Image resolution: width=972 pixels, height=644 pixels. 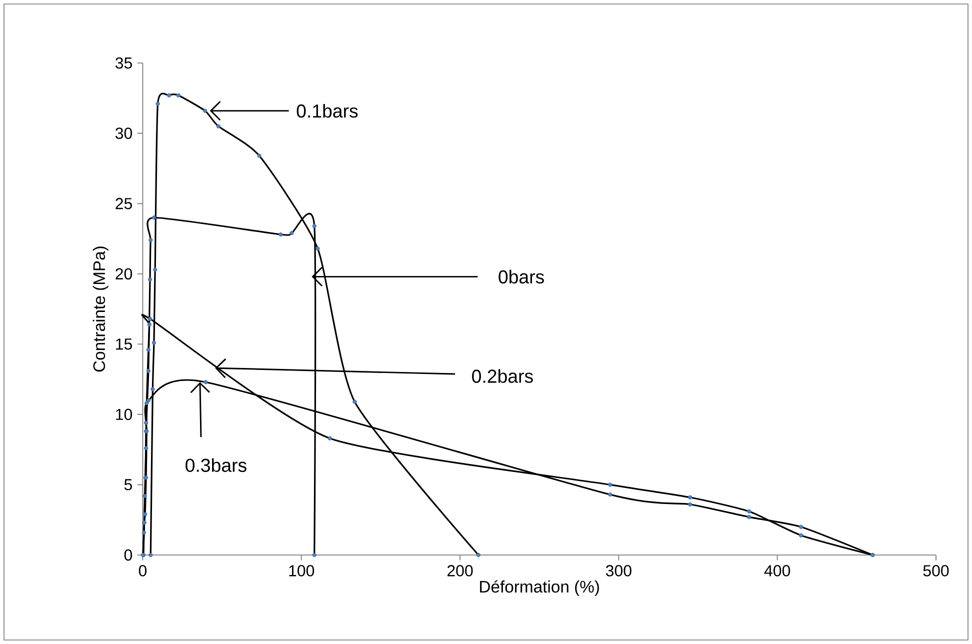 I want to click on y-tick-label: 0, so click(x=128, y=555).